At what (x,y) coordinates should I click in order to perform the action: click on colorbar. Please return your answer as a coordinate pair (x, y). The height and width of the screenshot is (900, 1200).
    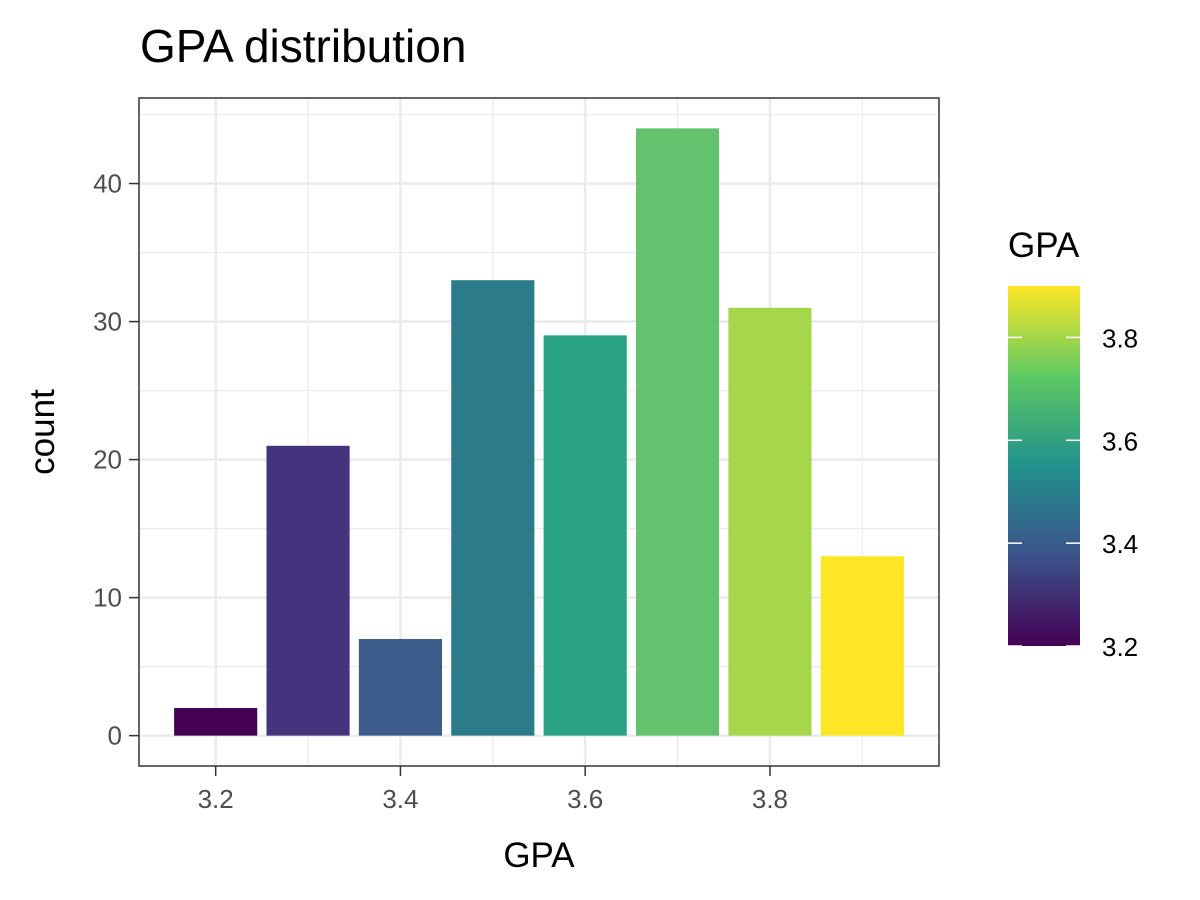
    Looking at the image, I should click on (1044, 466).